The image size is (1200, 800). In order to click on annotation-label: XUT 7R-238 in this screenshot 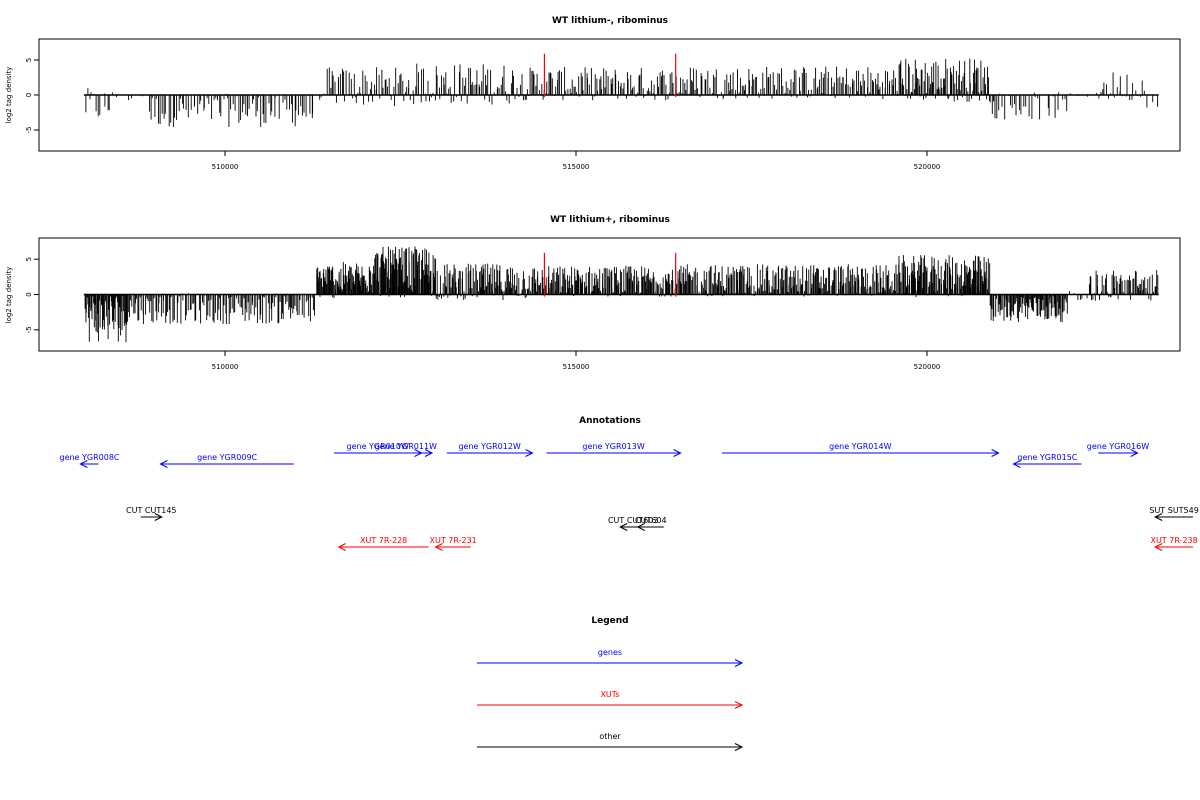, I will do `click(1173, 540)`.